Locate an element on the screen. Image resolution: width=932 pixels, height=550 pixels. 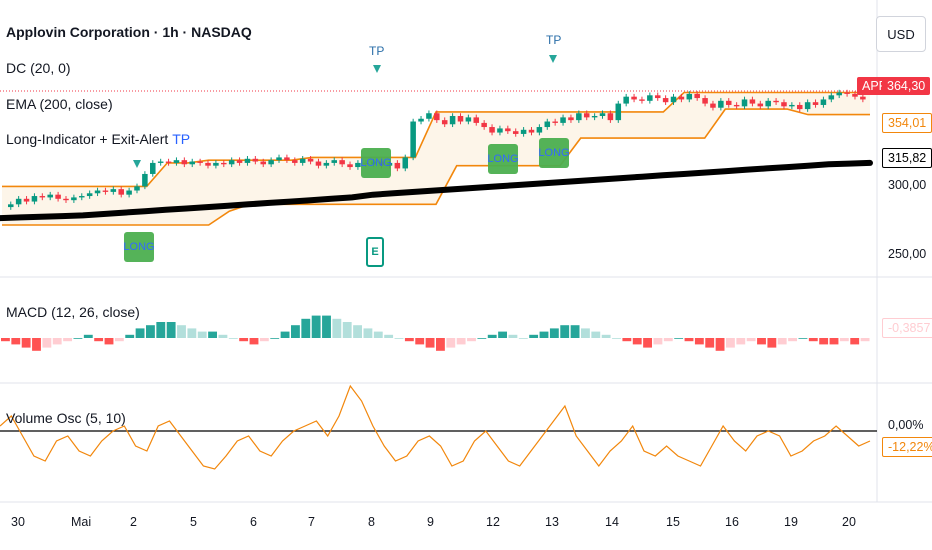
last-price-tag: 364,30 is located at coordinates (906, 86).